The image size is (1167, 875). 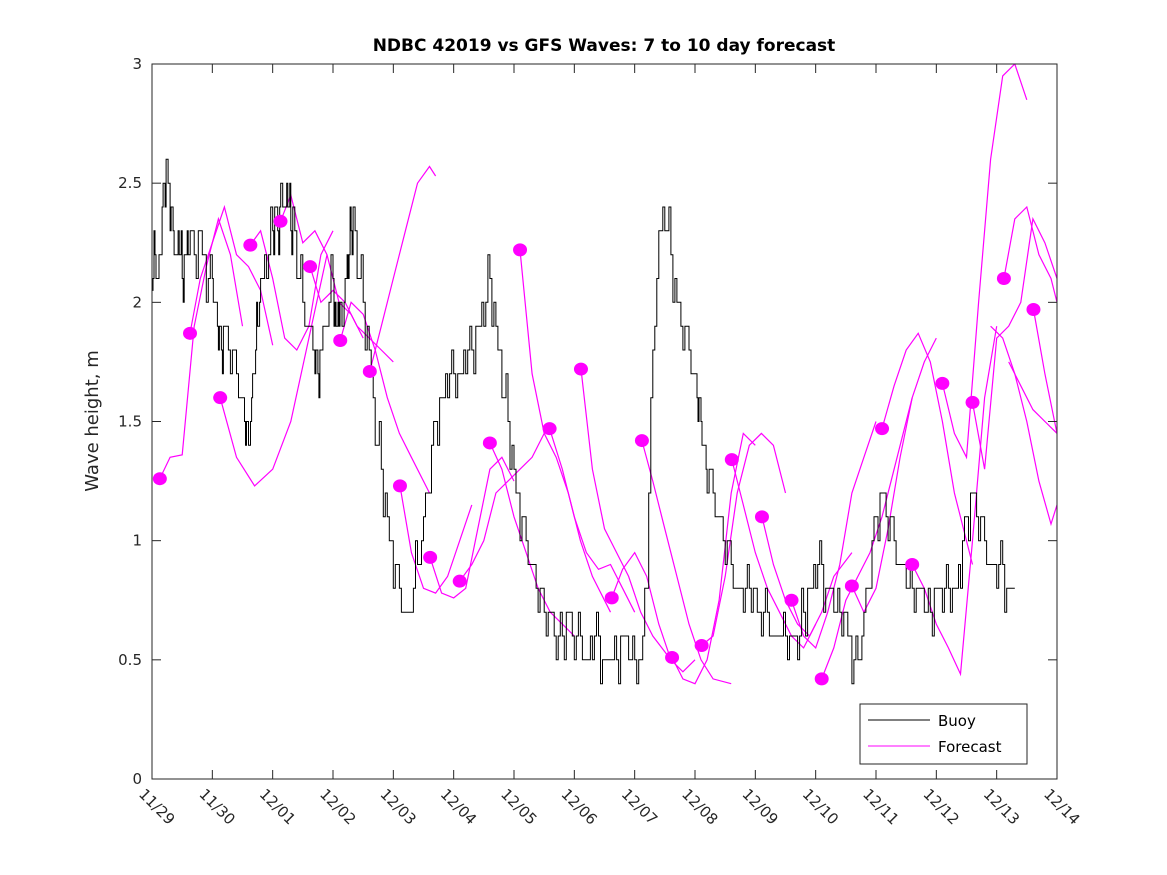 I want to click on x-tick-label: 11/29, so click(x=156, y=806).